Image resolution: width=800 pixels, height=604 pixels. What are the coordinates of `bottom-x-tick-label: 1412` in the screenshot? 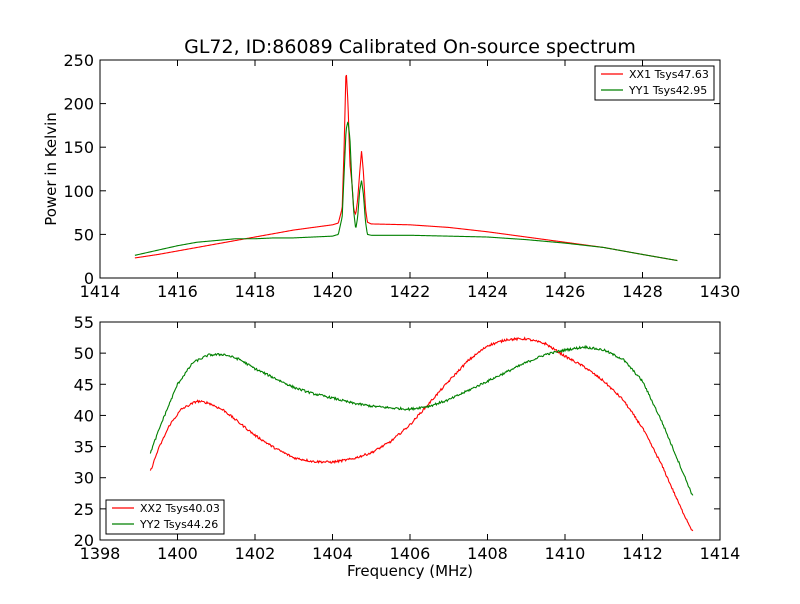 It's located at (642, 553).